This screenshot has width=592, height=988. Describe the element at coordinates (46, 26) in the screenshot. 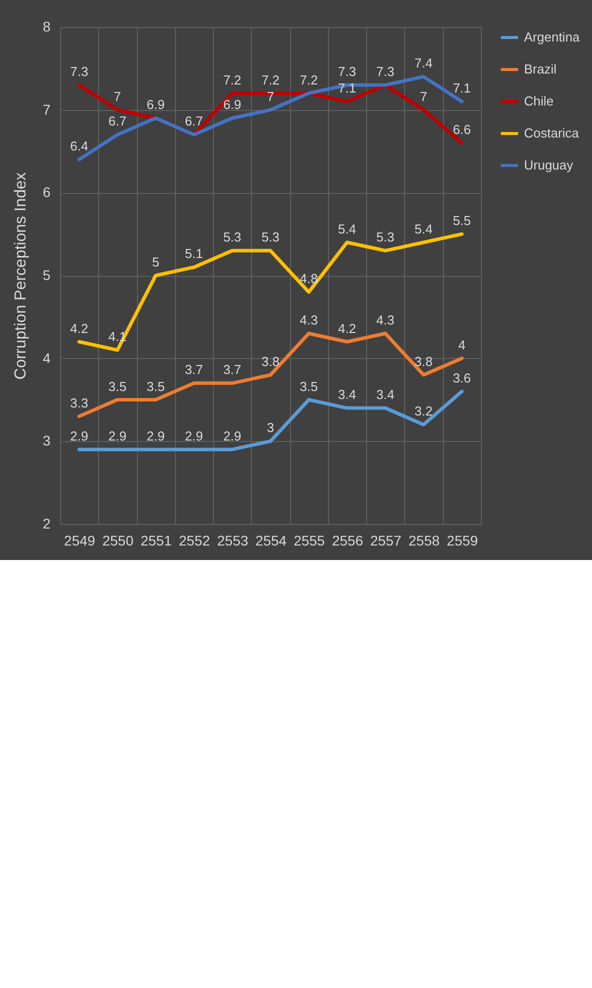

I see `y-tick-label: 8` at that location.